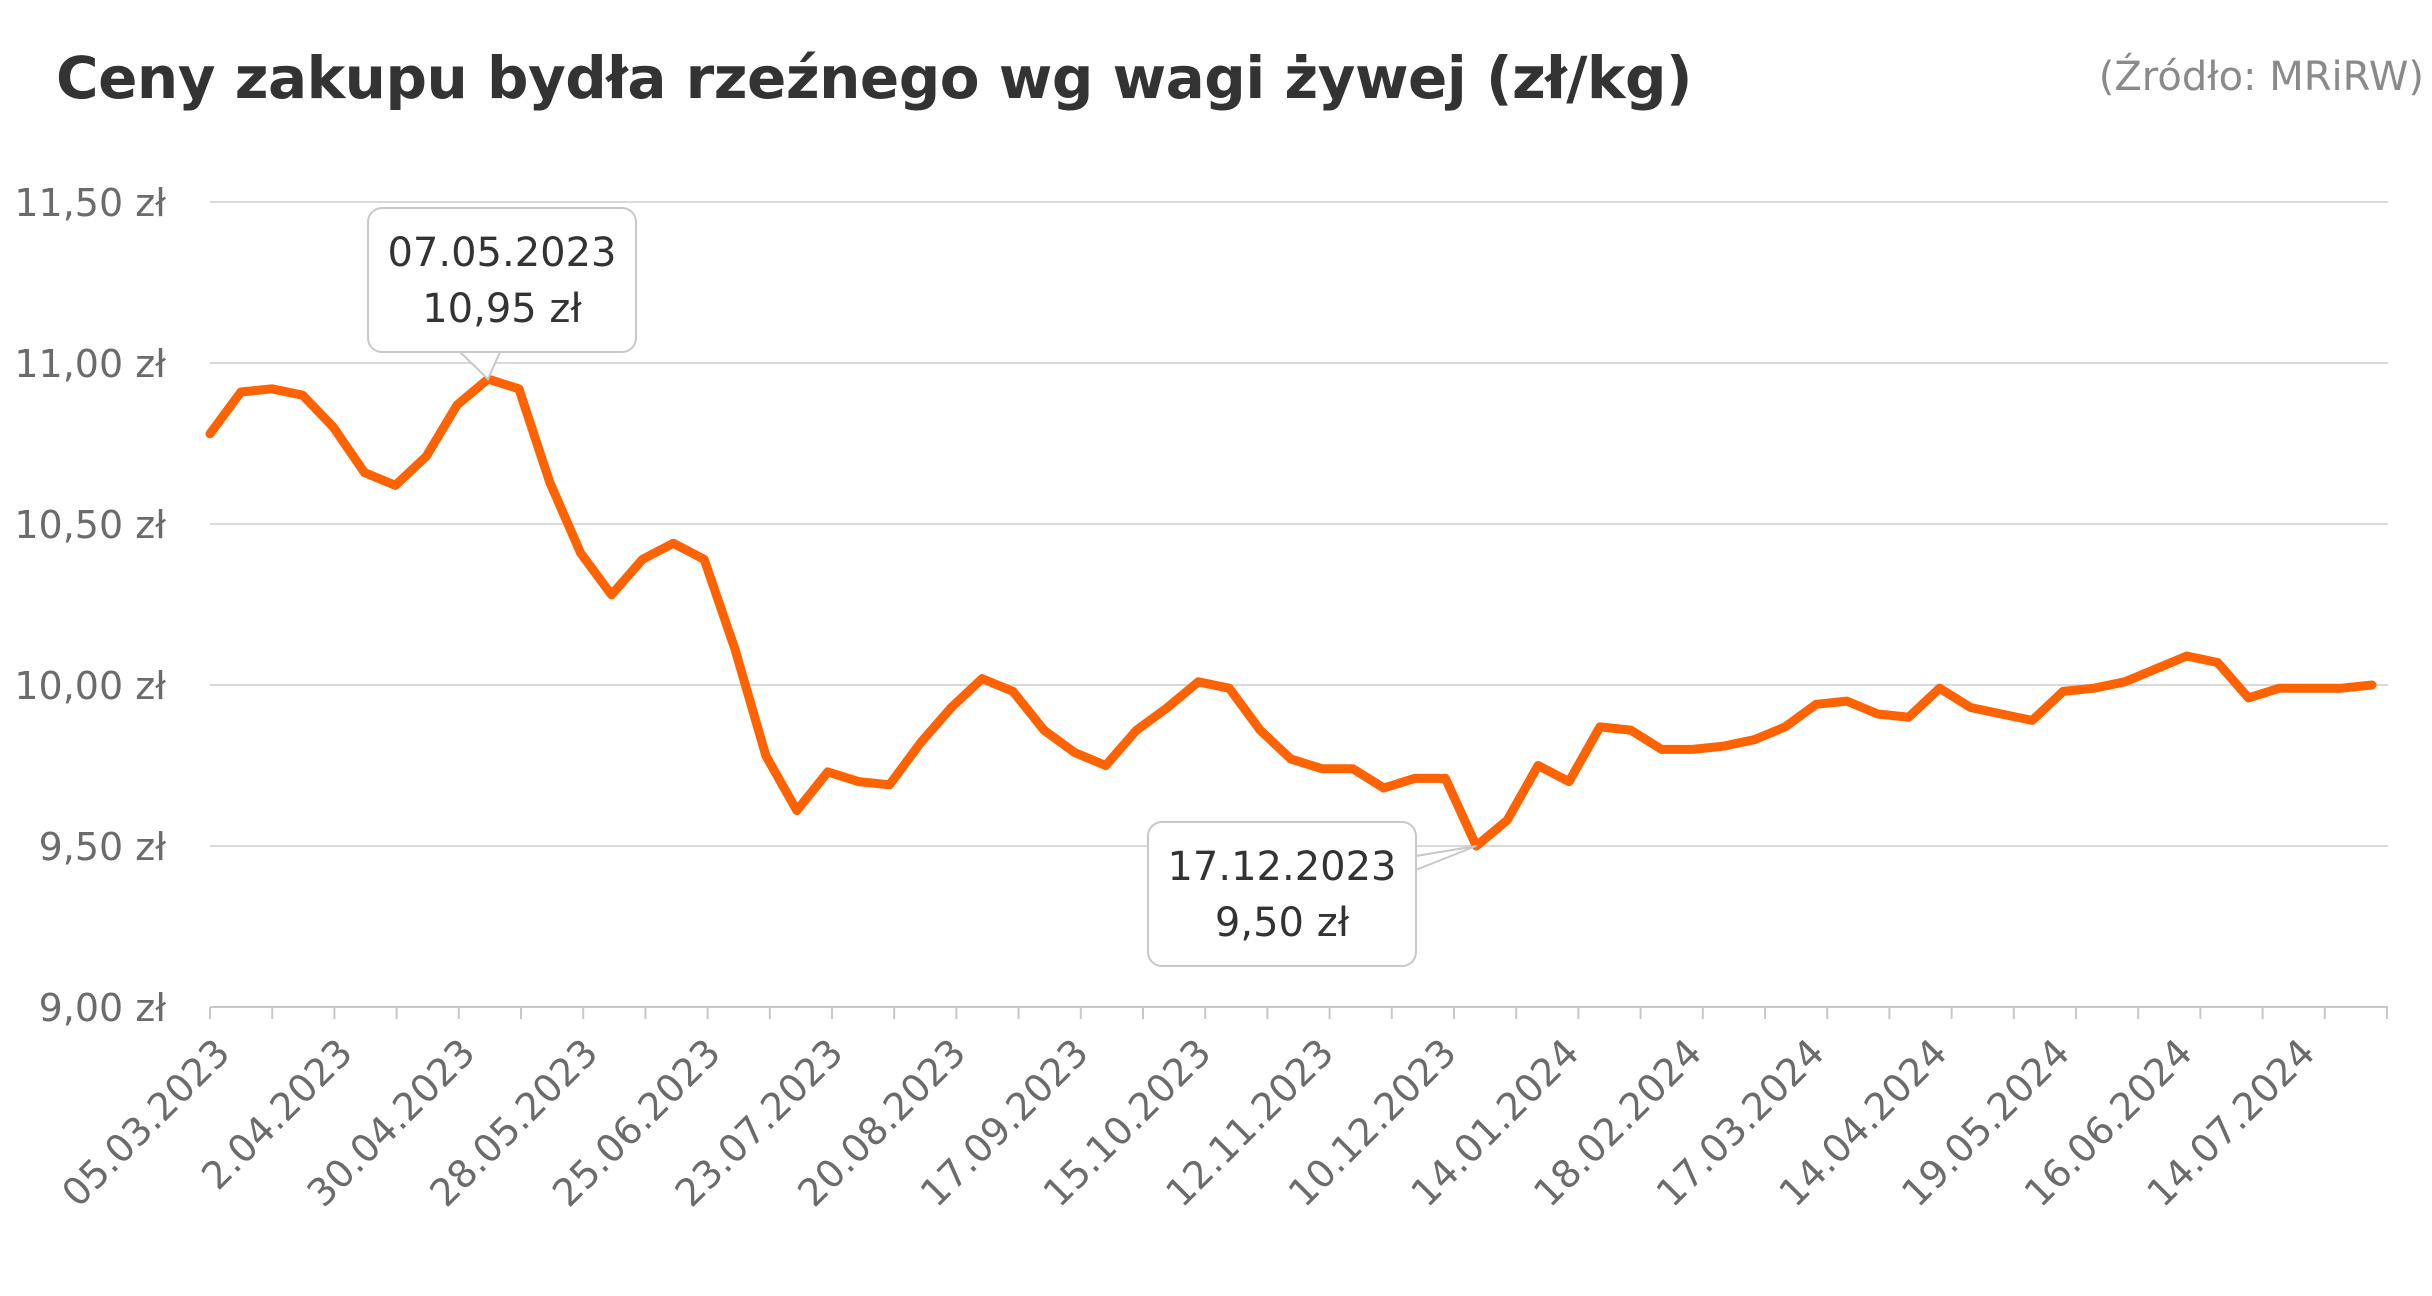  Describe the element at coordinates (90, 364) in the screenshot. I see `y-tick-label: 11,00 zł` at that location.